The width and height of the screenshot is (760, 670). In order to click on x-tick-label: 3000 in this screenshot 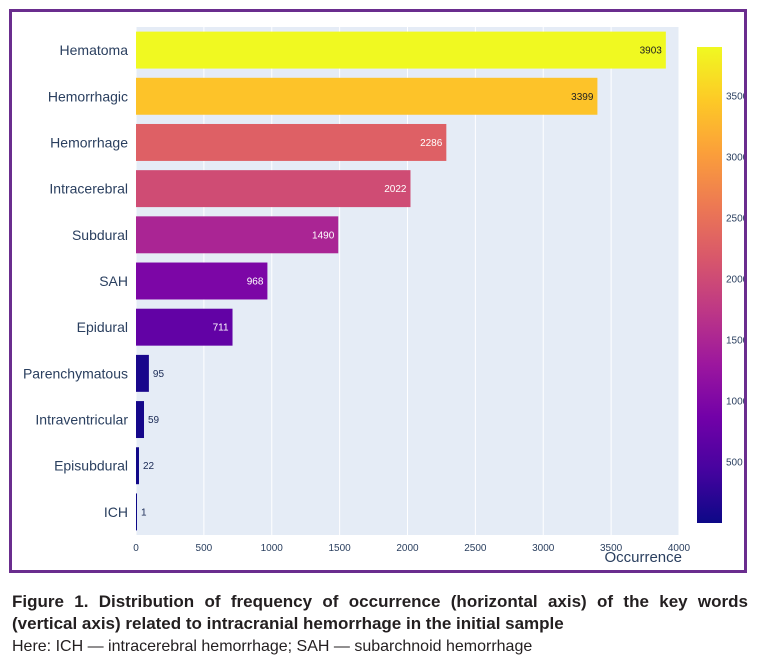, I will do `click(543, 548)`.